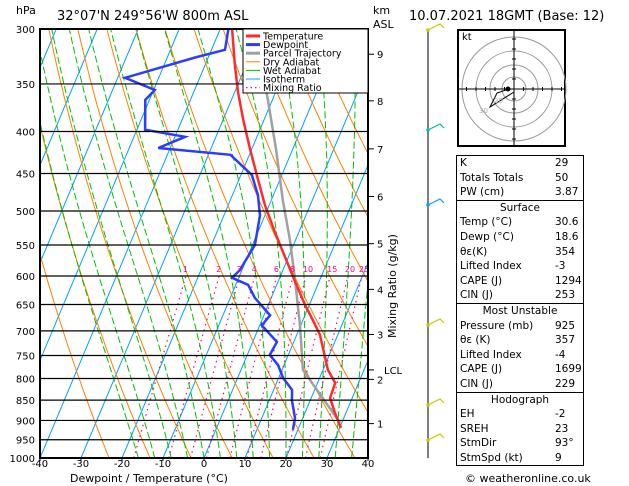 This screenshot has height=486, width=629. I want to click on temp-tick-label: 20, so click(286, 464).